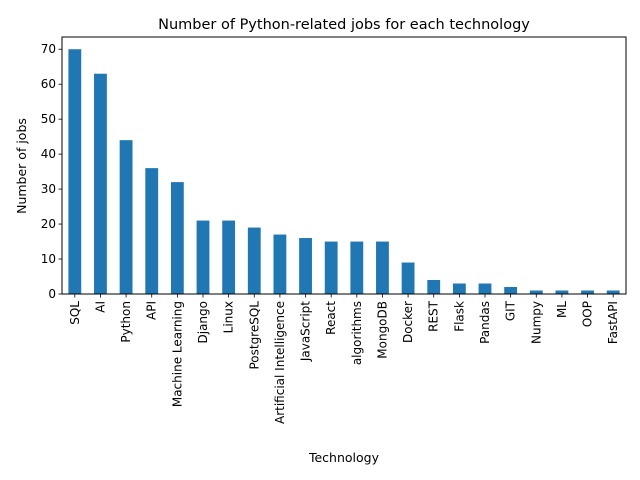  What do you see at coordinates (48, 154) in the screenshot?
I see `y-tick-label: 40` at bounding box center [48, 154].